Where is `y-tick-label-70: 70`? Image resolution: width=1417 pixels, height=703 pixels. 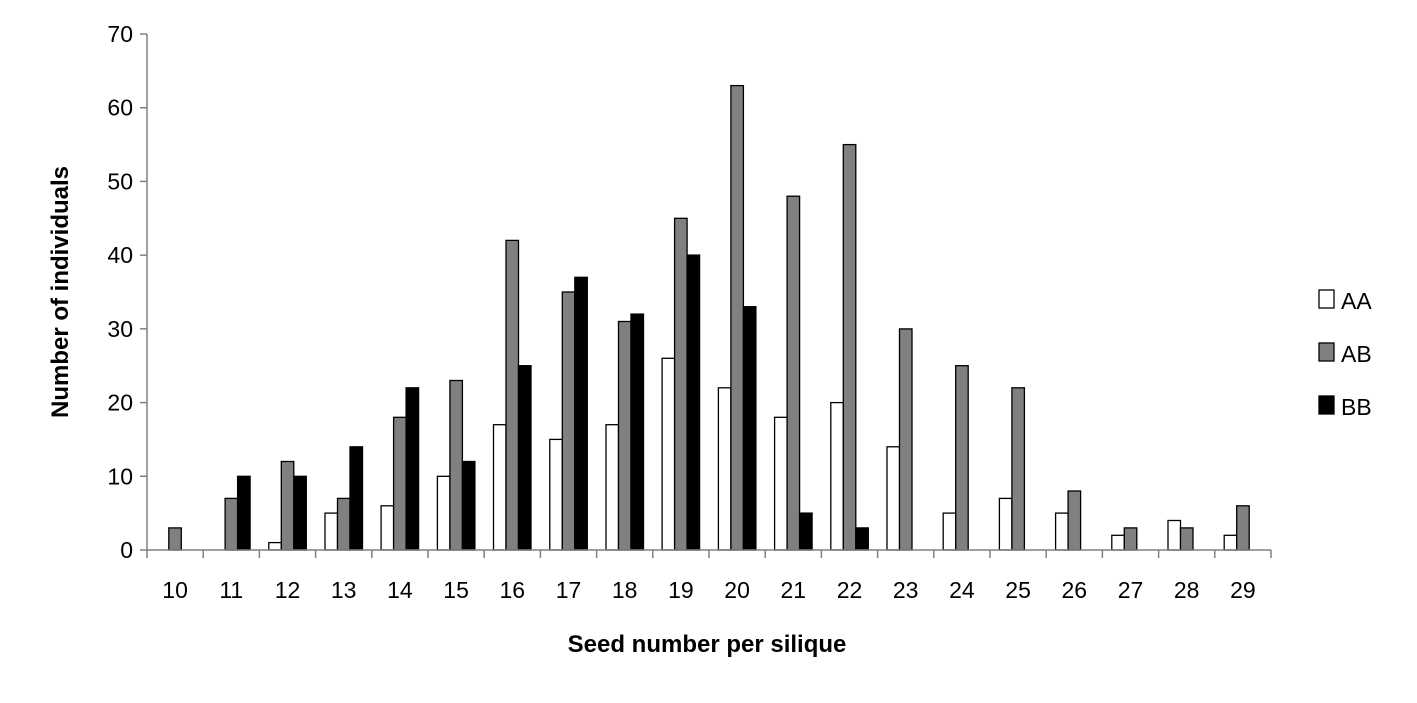 y-tick-label-70: 70 is located at coordinates (120, 34).